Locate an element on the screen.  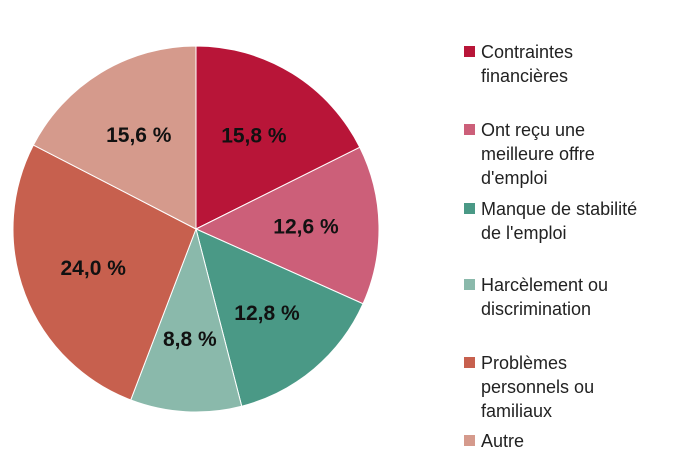
pie-label-contraintes-financieres: 15,8 % is located at coordinates (254, 136).